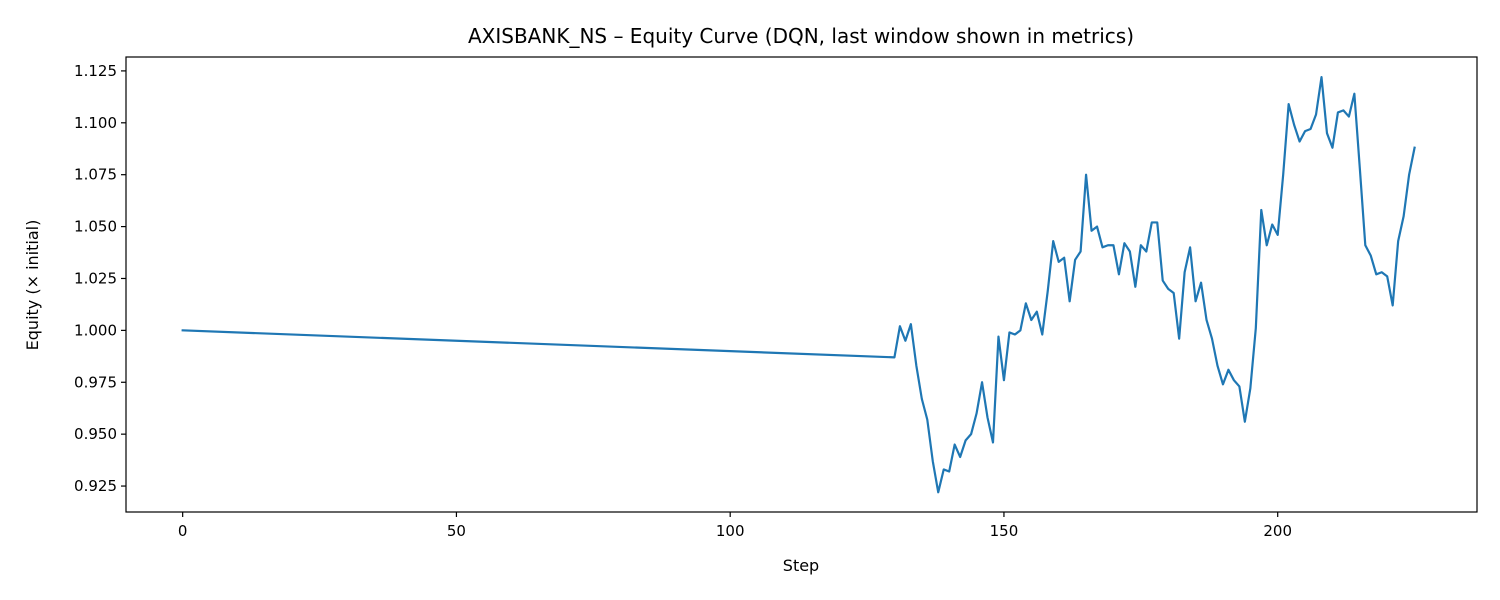  I want to click on y-tick-label: 0.950, so click(95, 434).